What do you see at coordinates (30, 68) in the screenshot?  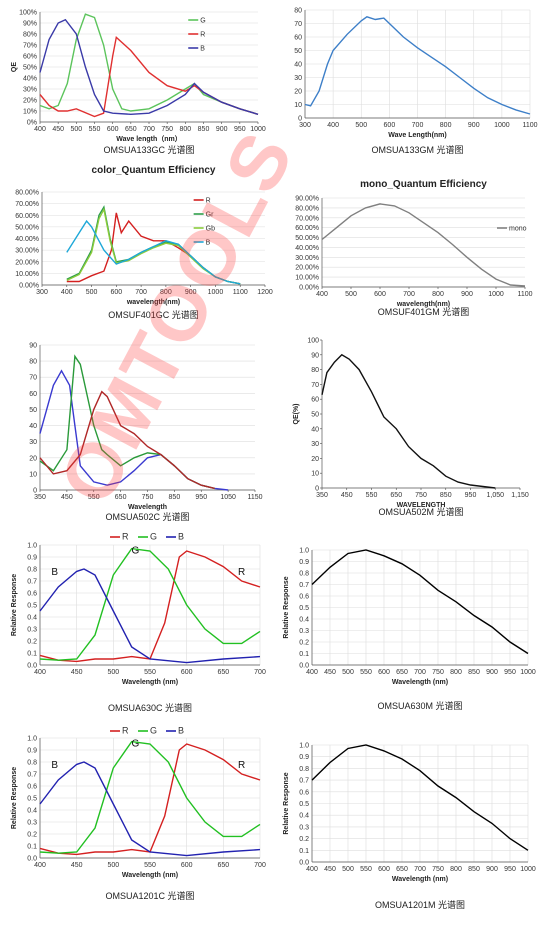 I see `y-tick-label: 50%` at bounding box center [30, 68].